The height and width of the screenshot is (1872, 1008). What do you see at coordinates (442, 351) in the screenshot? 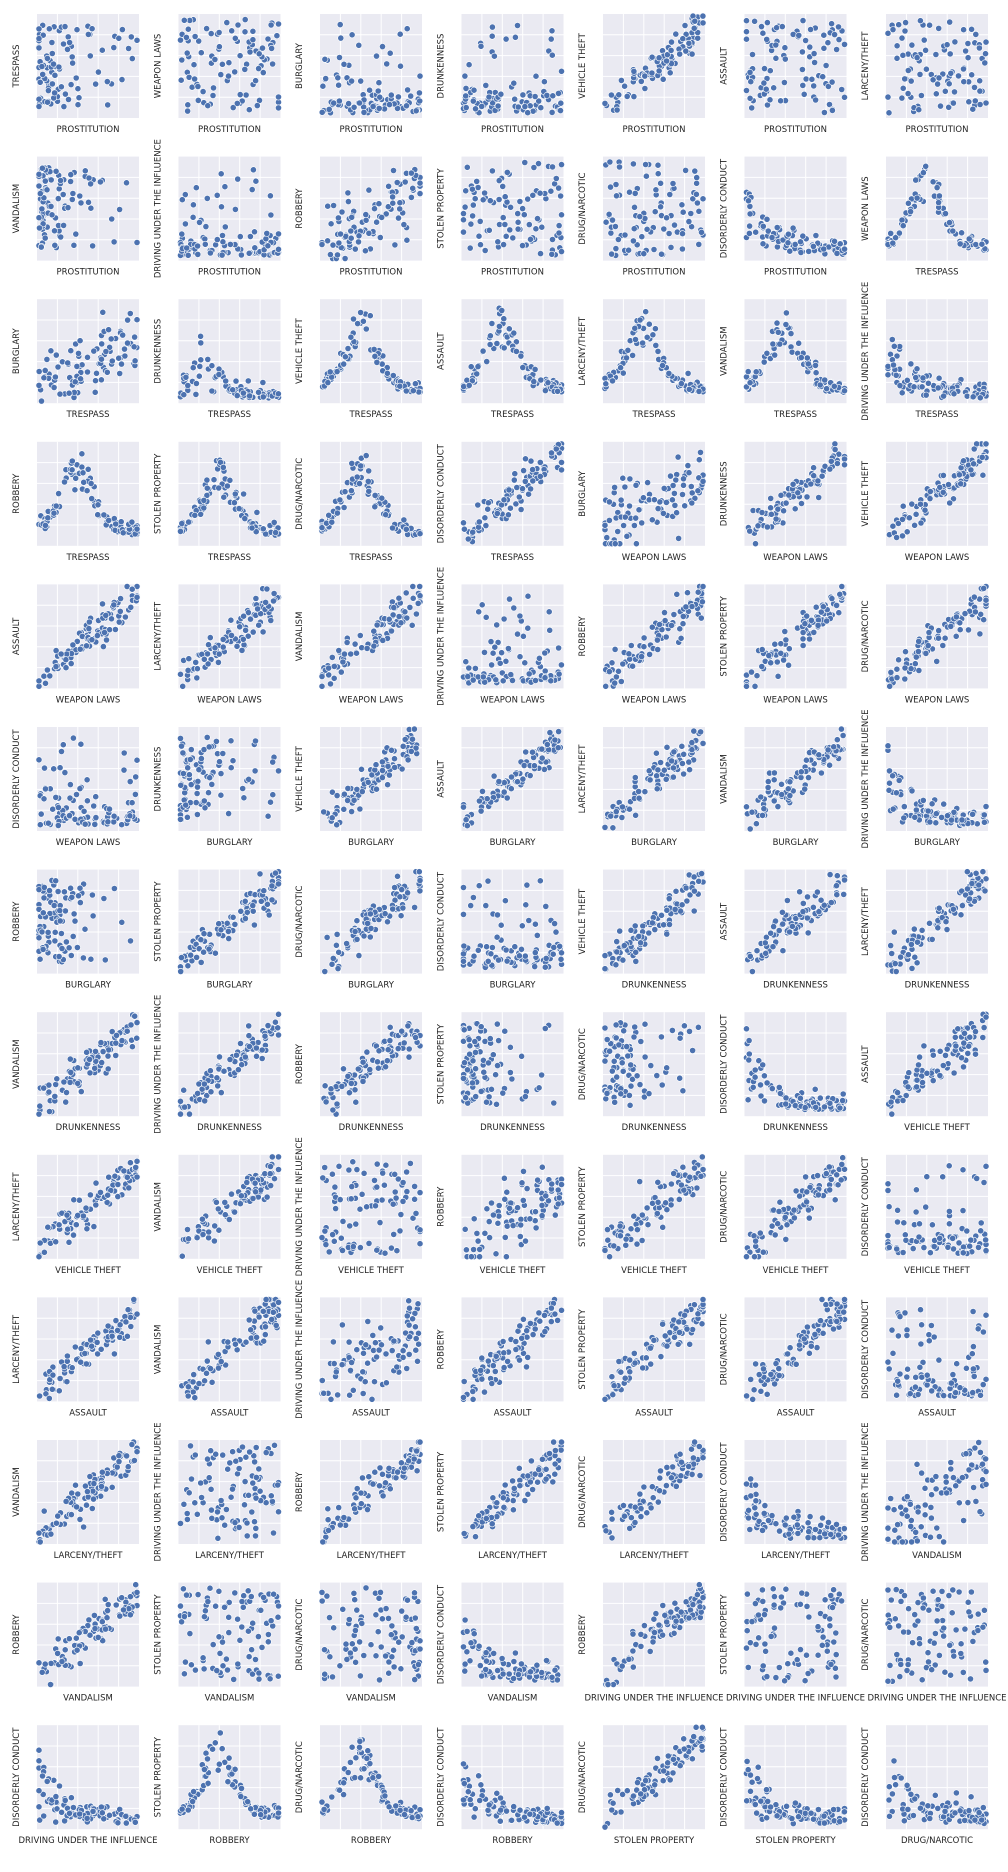
I see `y-axis-label: ASSAULT` at bounding box center [442, 351].